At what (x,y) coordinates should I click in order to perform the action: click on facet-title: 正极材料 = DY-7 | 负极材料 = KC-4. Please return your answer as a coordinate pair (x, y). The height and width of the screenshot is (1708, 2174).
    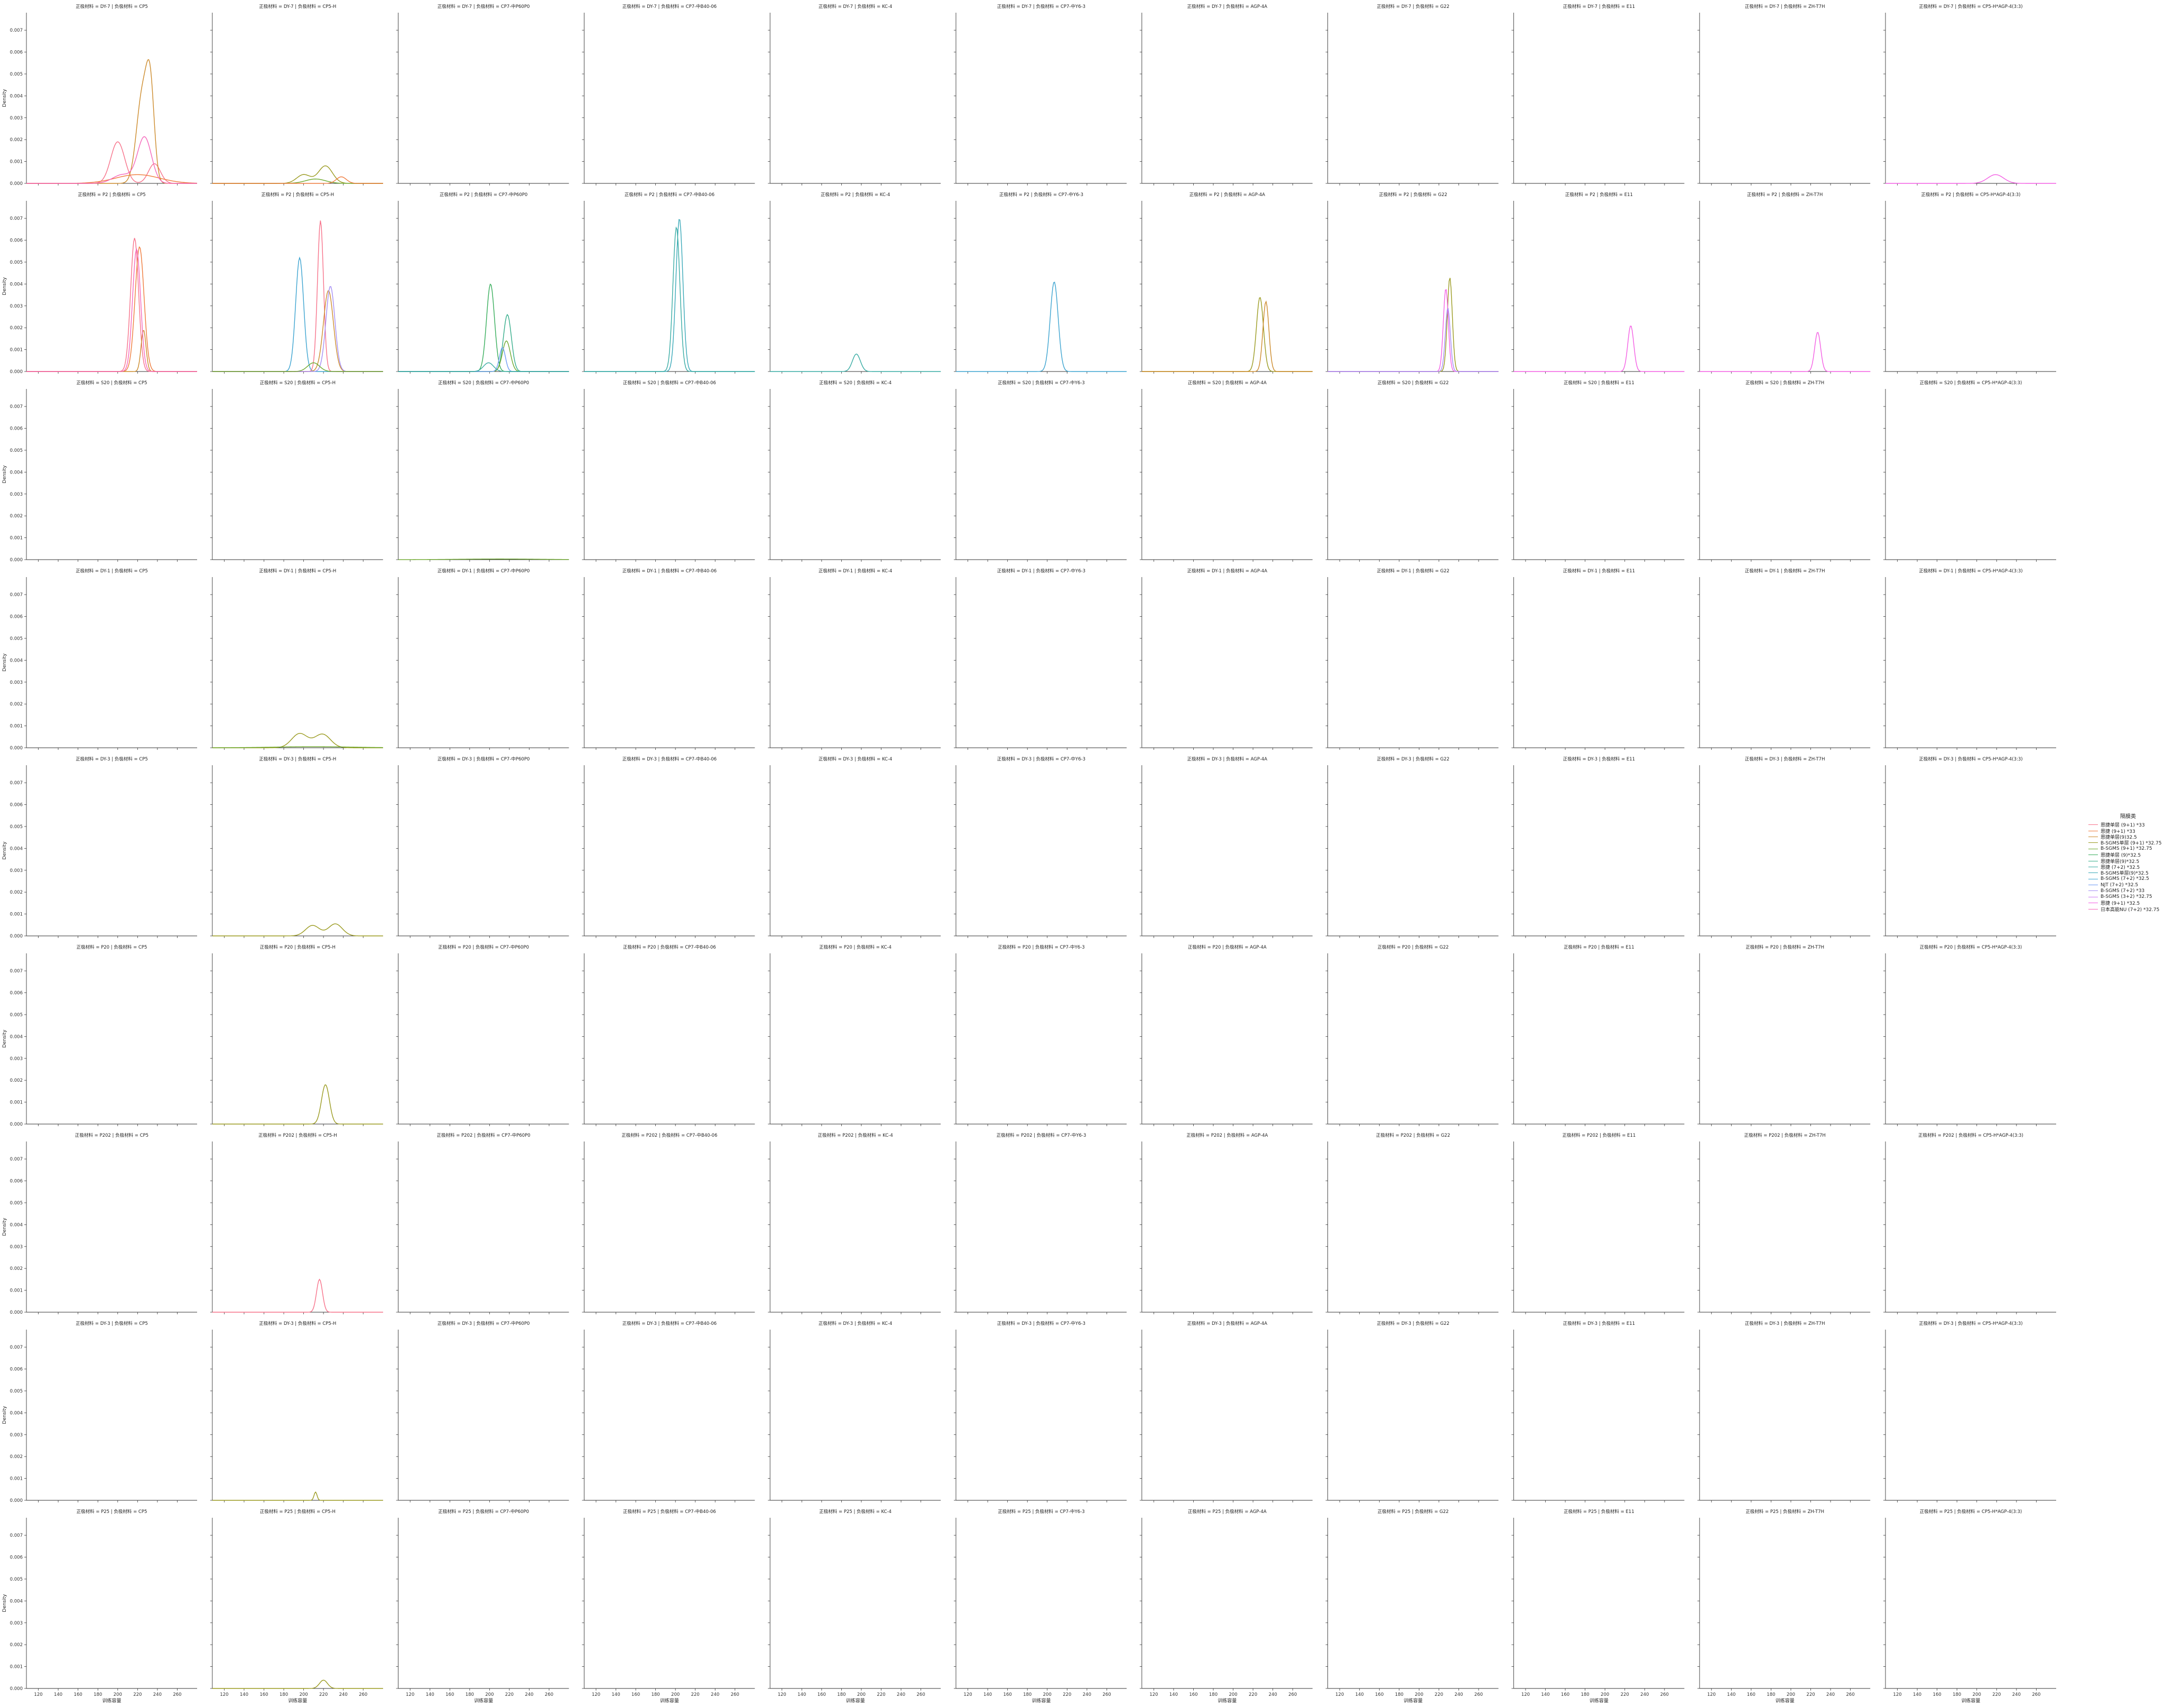
    Looking at the image, I should click on (856, 7).